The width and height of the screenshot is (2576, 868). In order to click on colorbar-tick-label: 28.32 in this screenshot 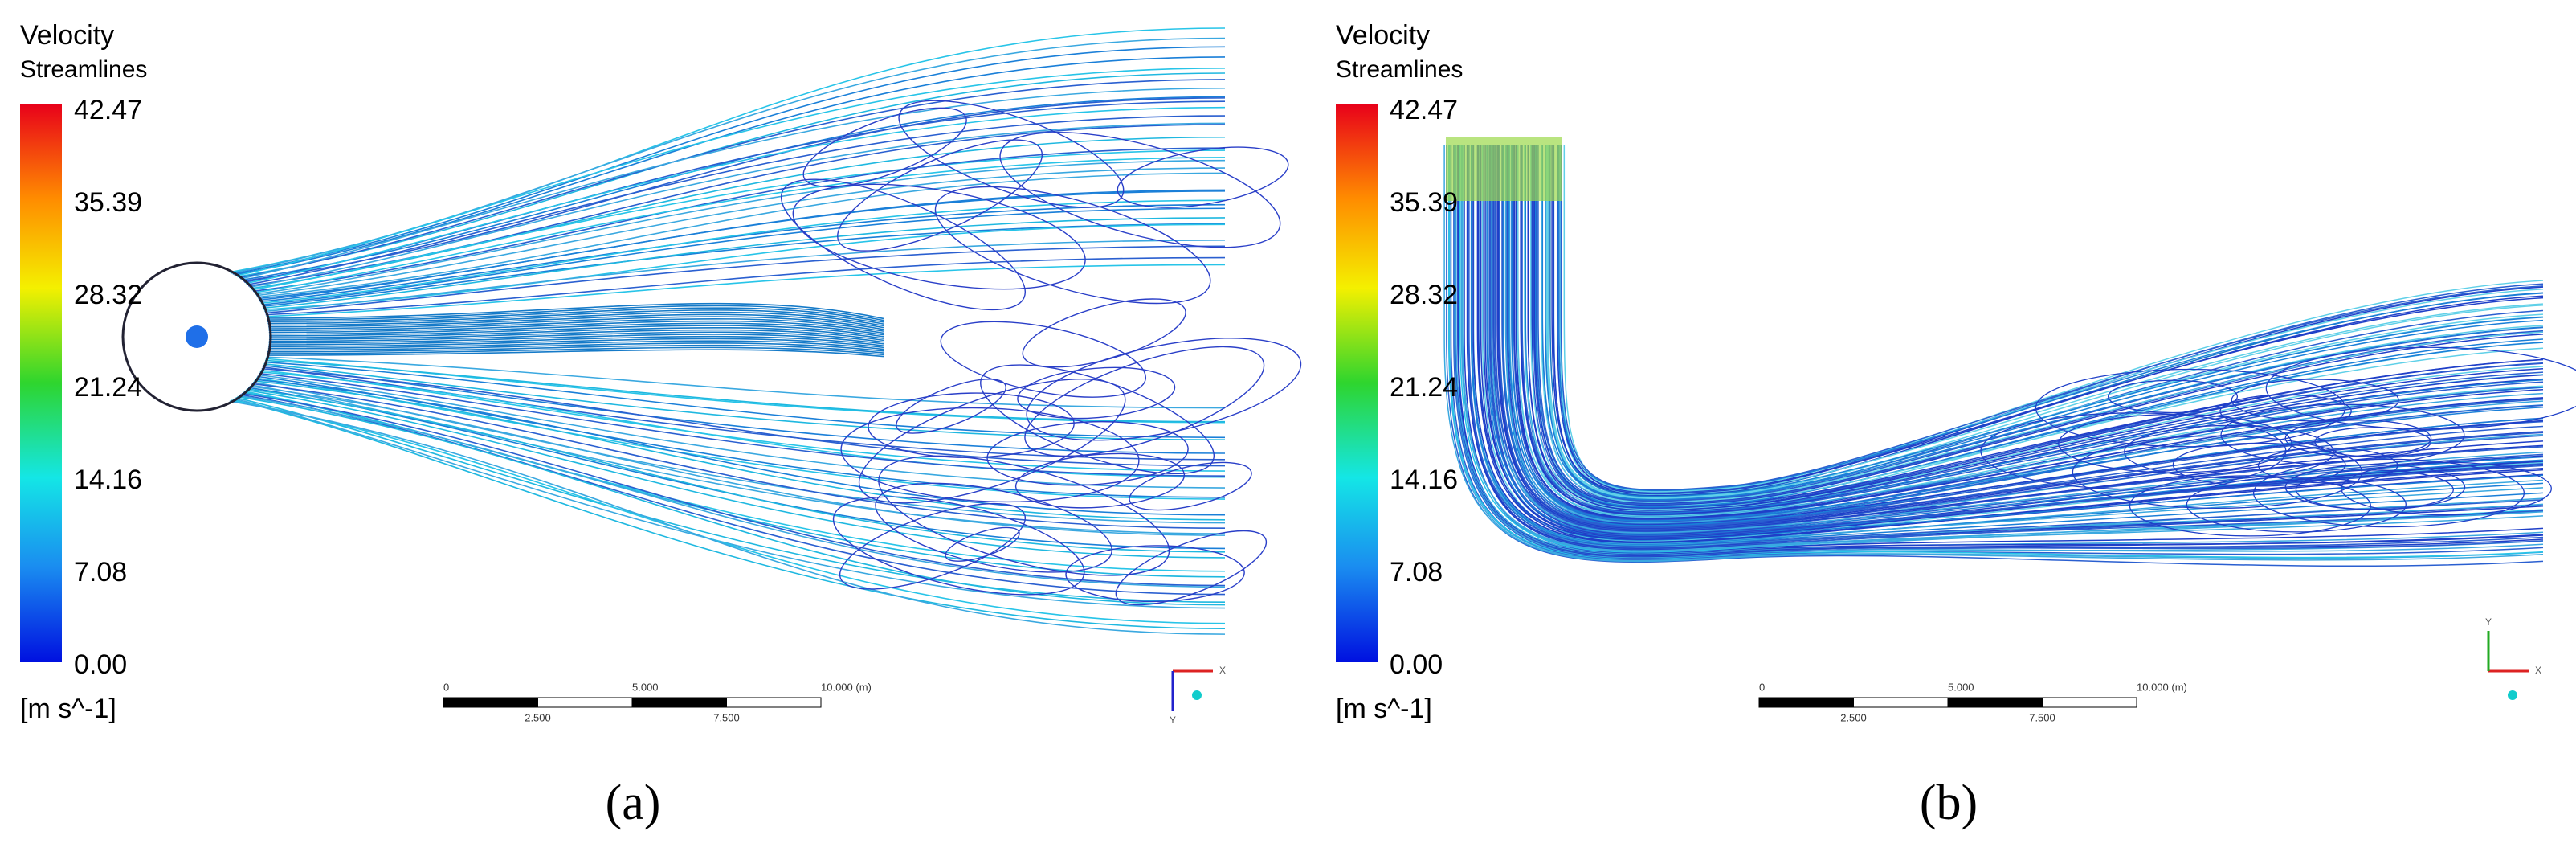, I will do `click(1424, 295)`.